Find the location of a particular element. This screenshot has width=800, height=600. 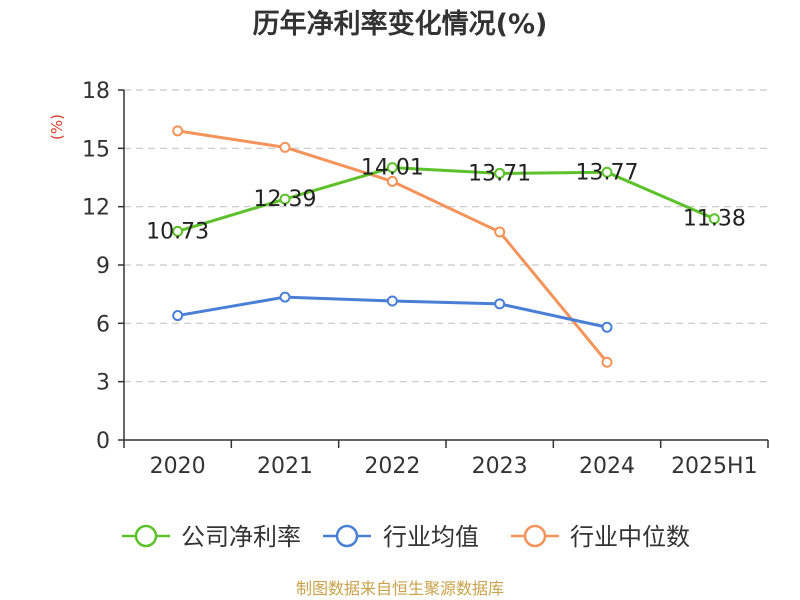

y-tick-label: 3 is located at coordinates (103, 383).